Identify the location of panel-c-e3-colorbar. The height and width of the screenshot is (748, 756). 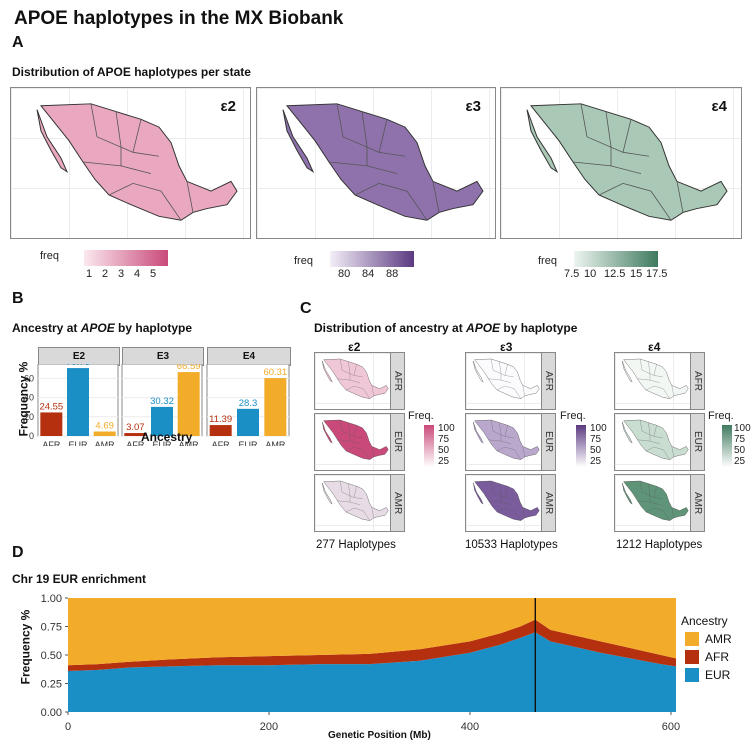
(581, 446).